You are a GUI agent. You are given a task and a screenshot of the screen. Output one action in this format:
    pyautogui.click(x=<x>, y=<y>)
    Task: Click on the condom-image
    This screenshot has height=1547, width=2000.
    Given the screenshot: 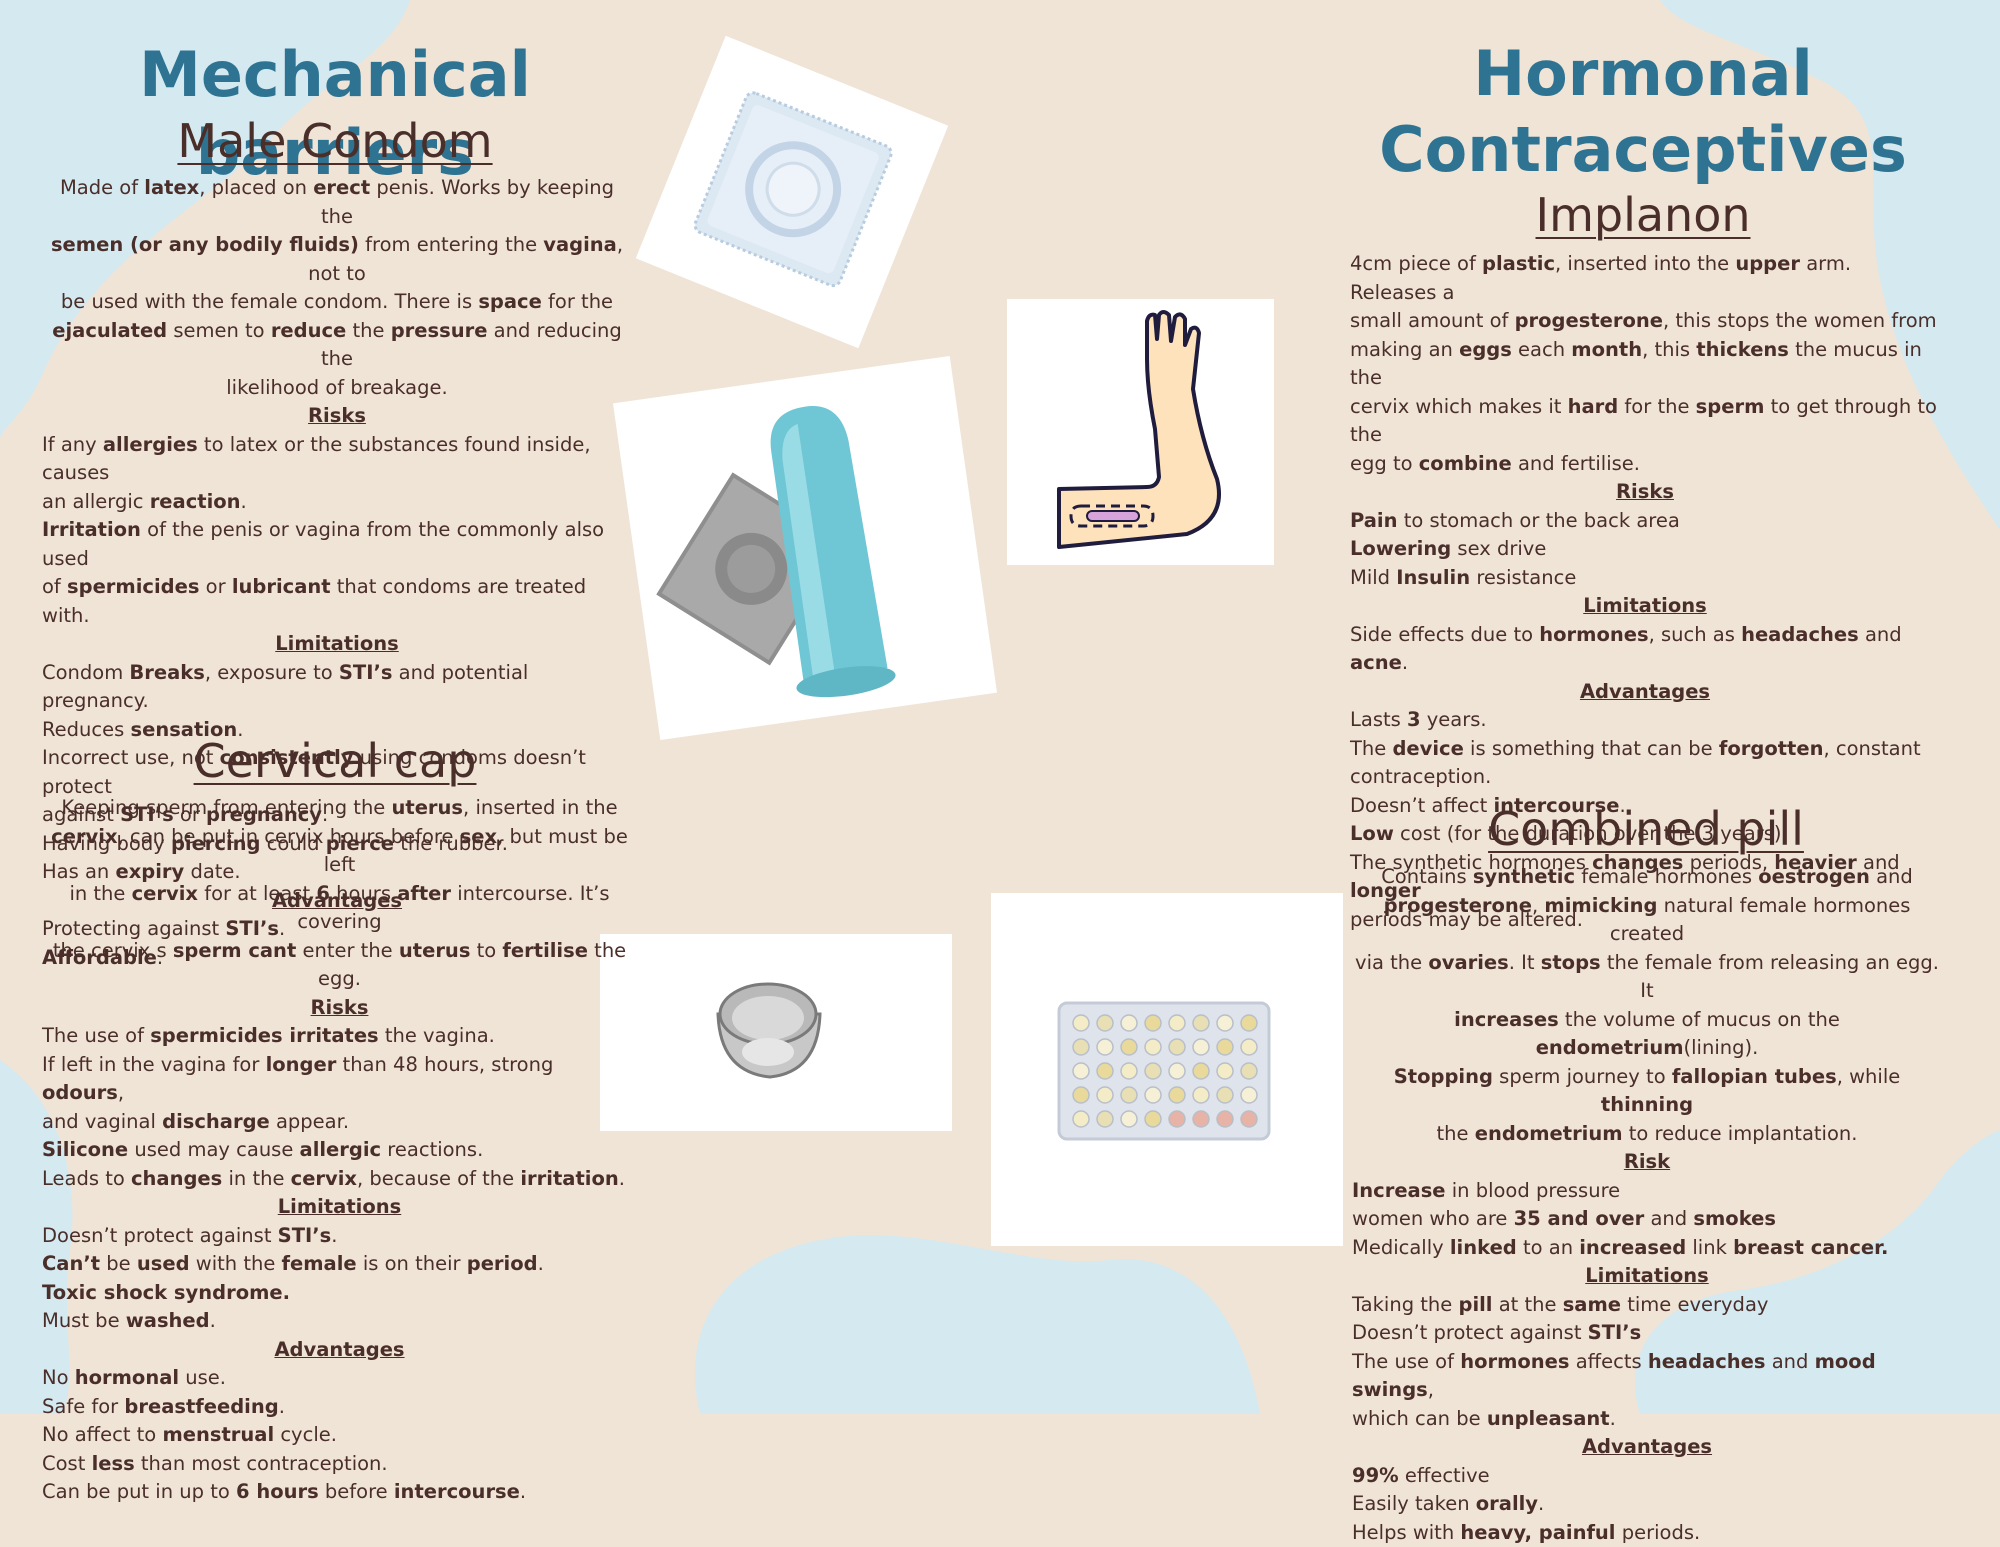 What is the action you would take?
    pyautogui.click(x=805, y=548)
    